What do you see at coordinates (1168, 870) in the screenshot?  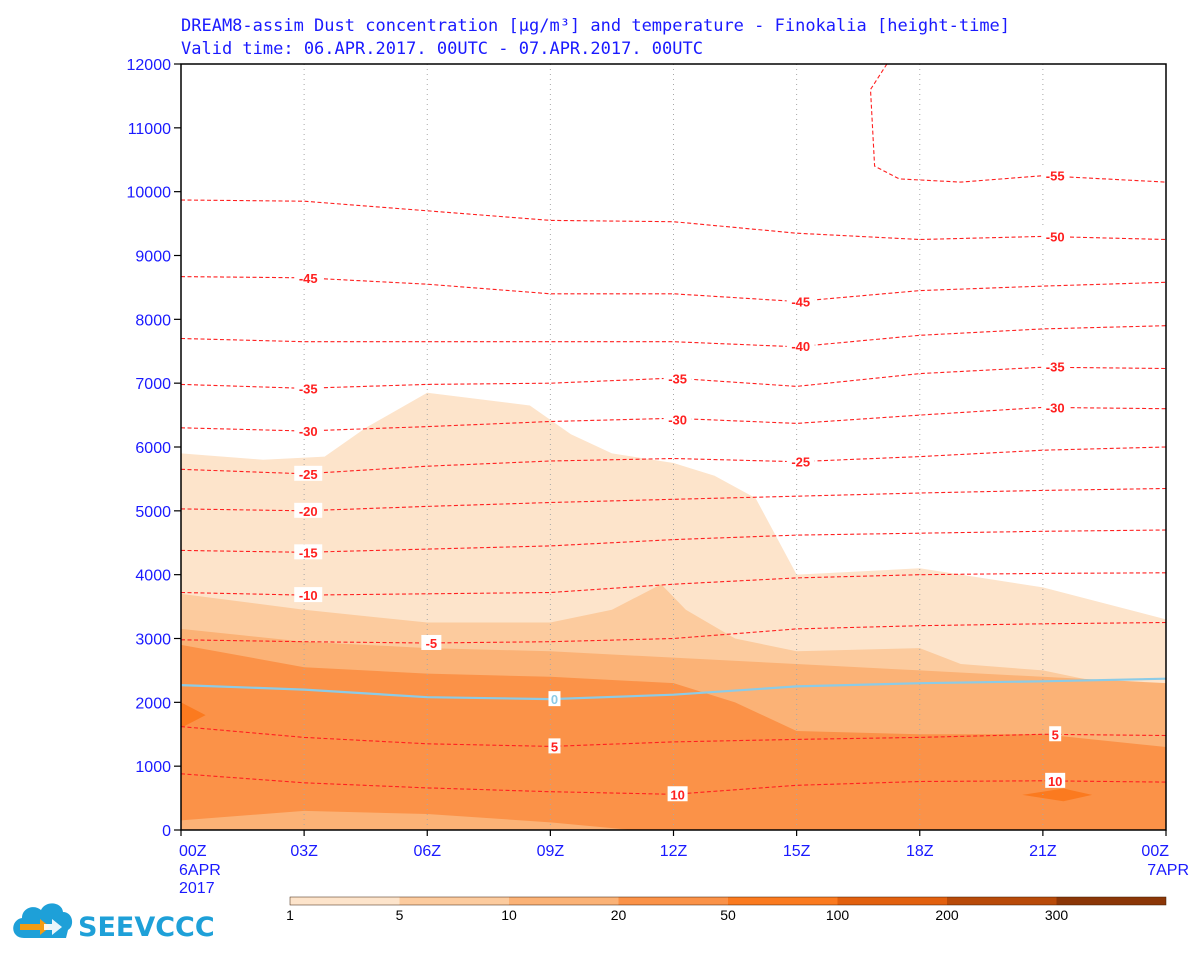 I see `x-end-date-label: 7APR` at bounding box center [1168, 870].